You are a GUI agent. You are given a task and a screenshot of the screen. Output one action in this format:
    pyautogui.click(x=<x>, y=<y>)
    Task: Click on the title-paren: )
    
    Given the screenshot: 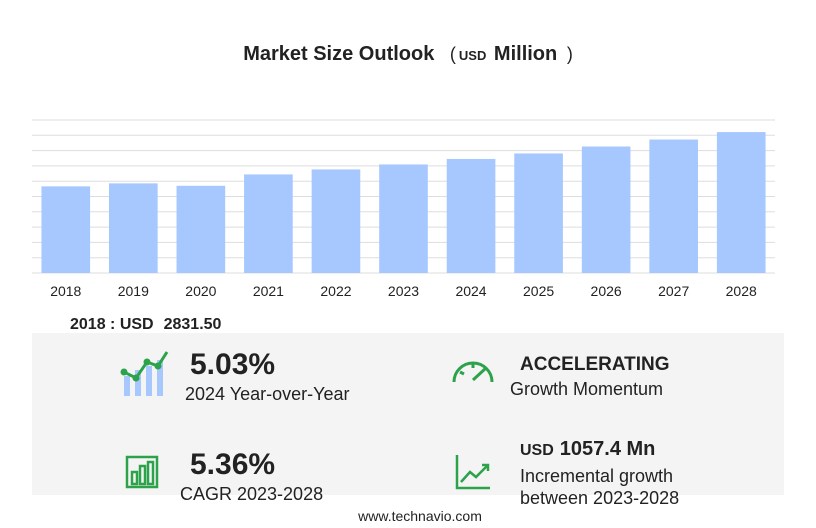 What is the action you would take?
    pyautogui.click(x=570, y=54)
    